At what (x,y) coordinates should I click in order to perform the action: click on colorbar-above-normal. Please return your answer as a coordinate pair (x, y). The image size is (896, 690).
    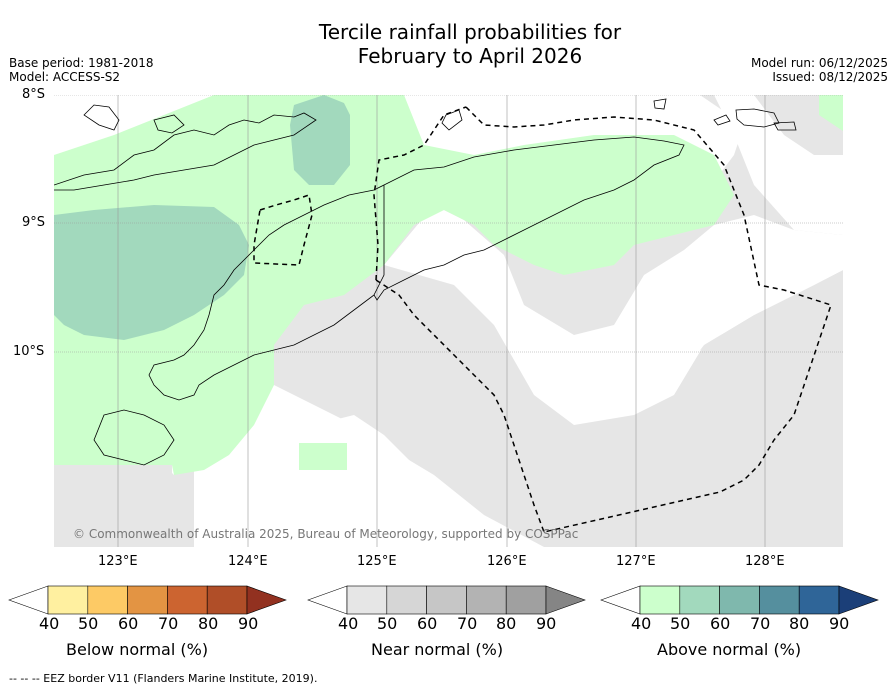
    Looking at the image, I should click on (739, 600).